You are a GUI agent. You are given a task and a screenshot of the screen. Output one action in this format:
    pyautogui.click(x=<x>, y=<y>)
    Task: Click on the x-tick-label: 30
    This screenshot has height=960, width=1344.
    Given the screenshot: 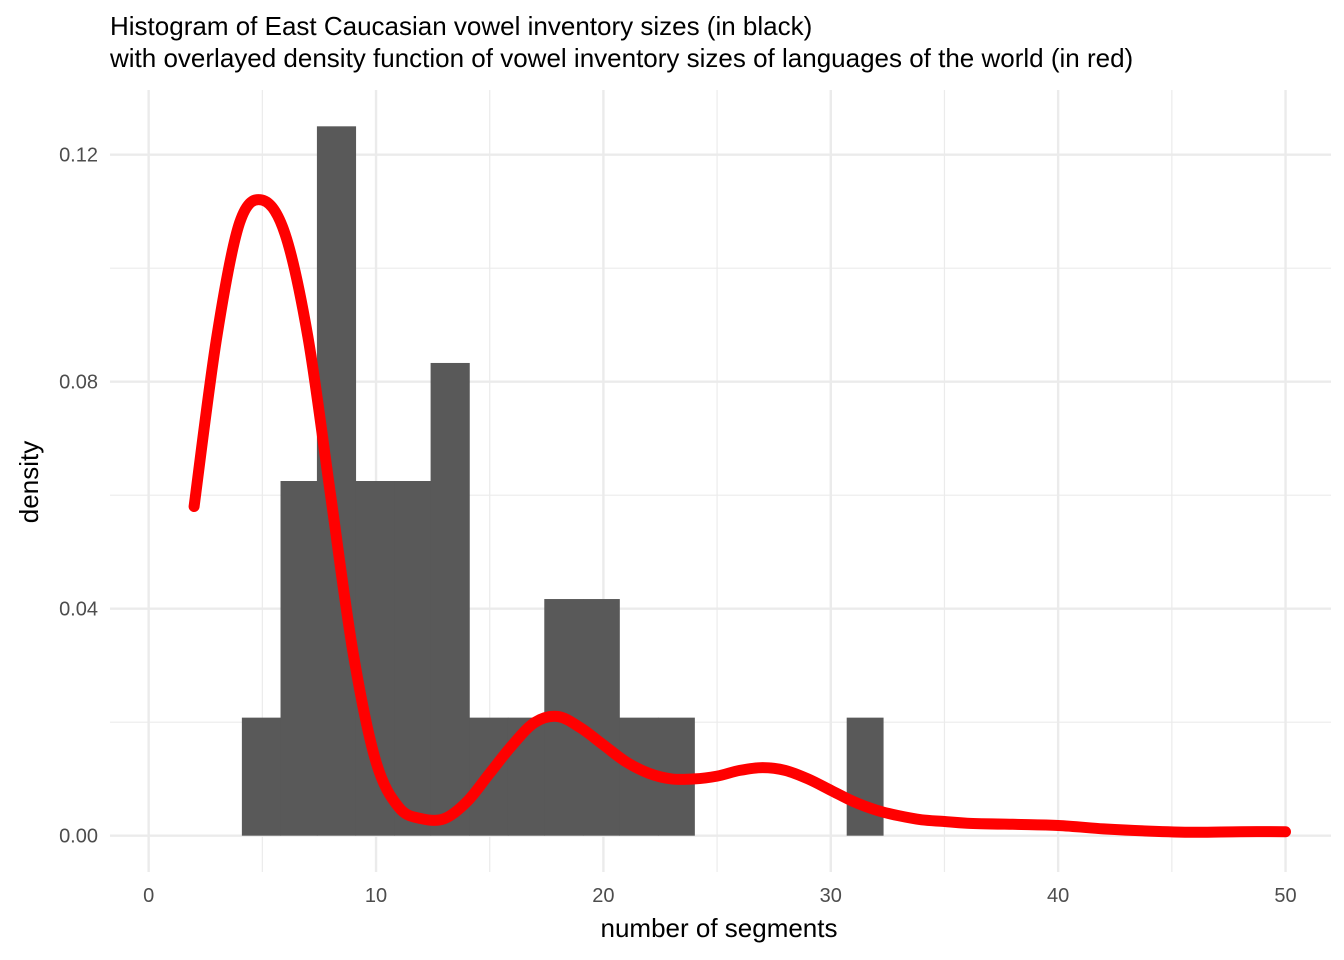 What is the action you would take?
    pyautogui.click(x=831, y=896)
    